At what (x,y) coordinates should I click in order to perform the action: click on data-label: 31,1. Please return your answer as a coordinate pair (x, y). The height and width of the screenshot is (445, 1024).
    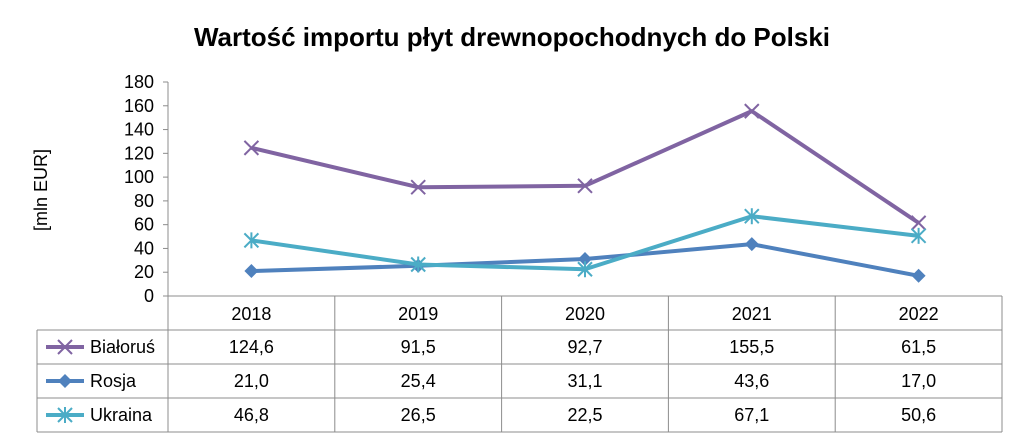
    Looking at the image, I should click on (584, 381).